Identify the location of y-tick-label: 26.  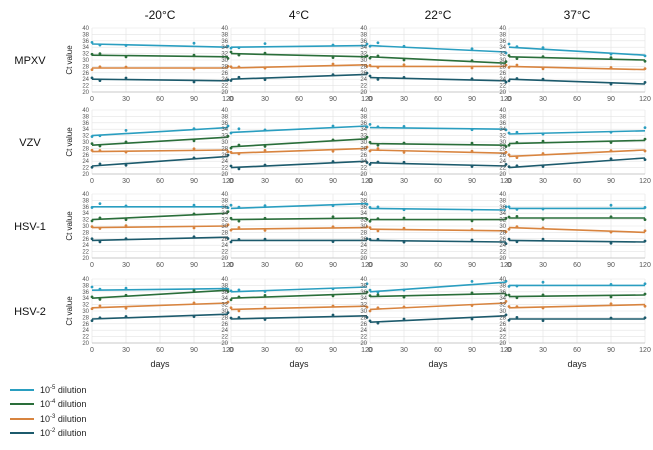
(363, 240).